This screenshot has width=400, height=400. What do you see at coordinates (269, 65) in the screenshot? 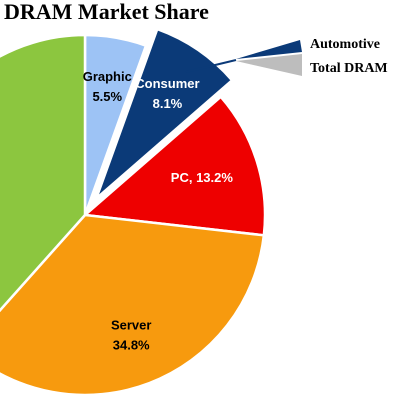
I see `inset-total-wedge` at bounding box center [269, 65].